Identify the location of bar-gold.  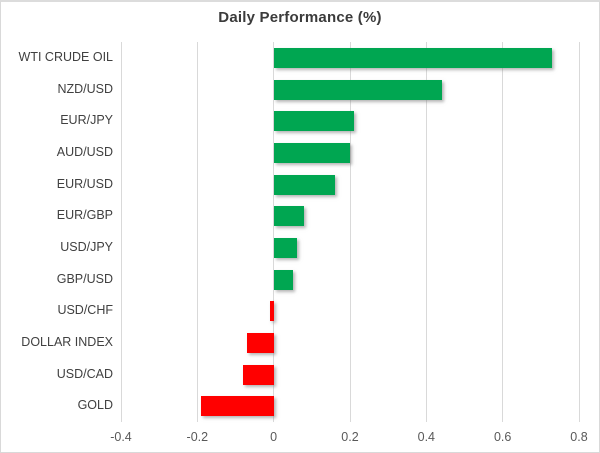
(237, 406).